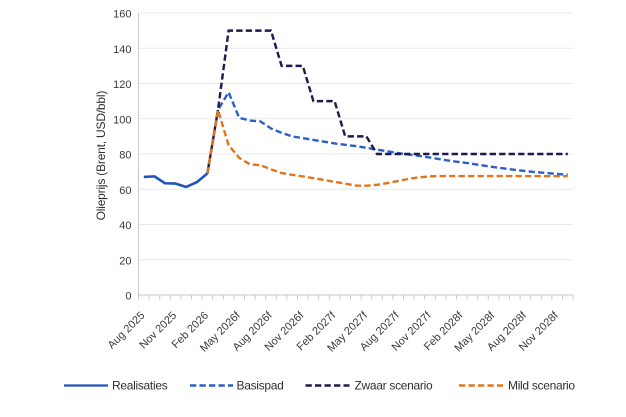  What do you see at coordinates (122, 15) in the screenshot?
I see `svg-text: 160` at bounding box center [122, 15].